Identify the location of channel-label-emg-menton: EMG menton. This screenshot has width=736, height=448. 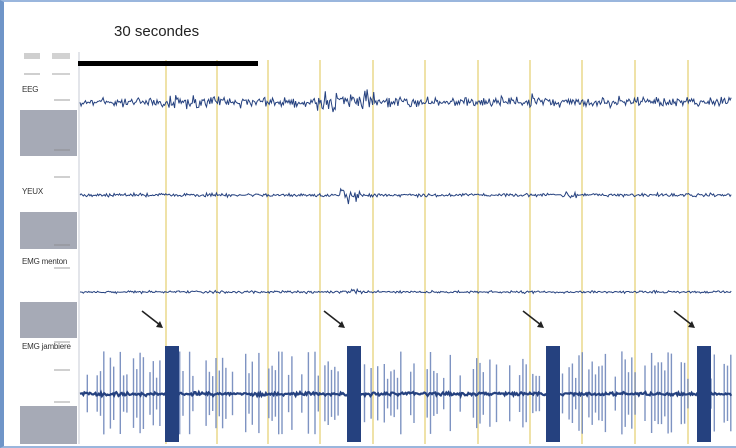
(45, 261).